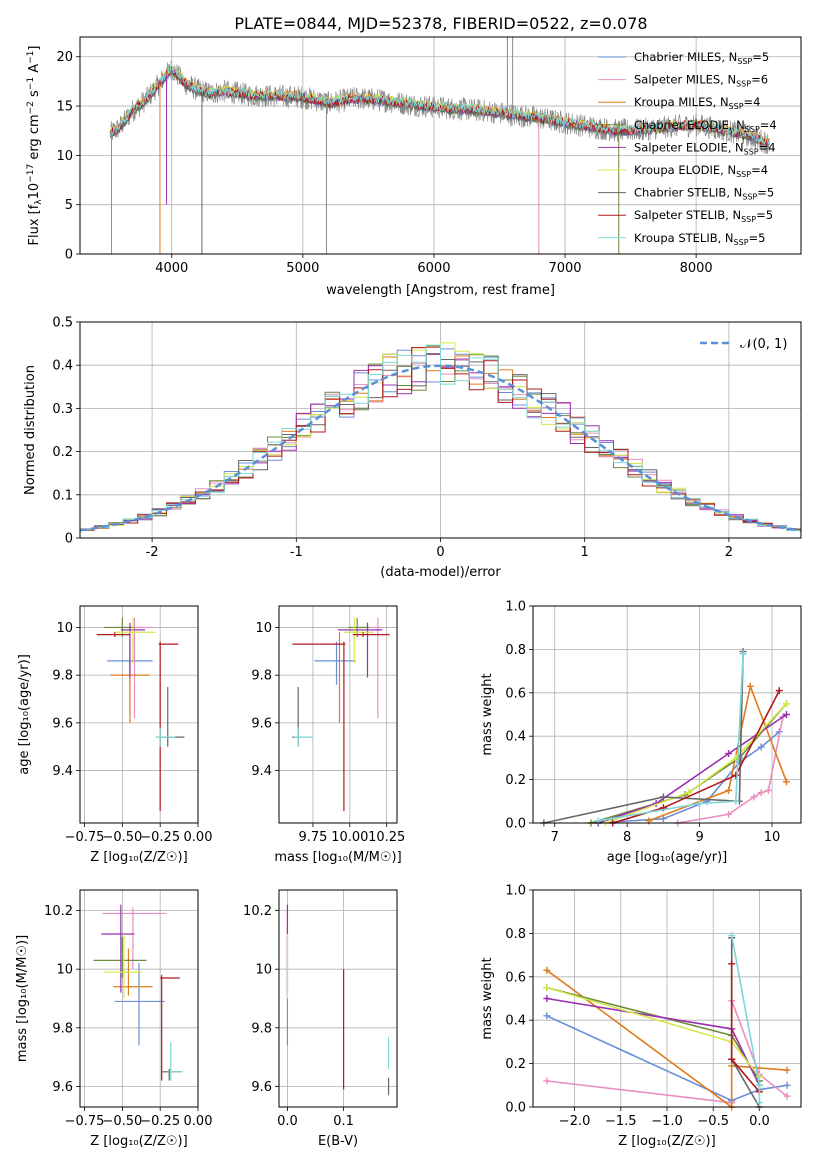  Describe the element at coordinates (701, 81) in the screenshot. I see `legend-entry-1: Salpeter MILES, NSSP=6` at that location.